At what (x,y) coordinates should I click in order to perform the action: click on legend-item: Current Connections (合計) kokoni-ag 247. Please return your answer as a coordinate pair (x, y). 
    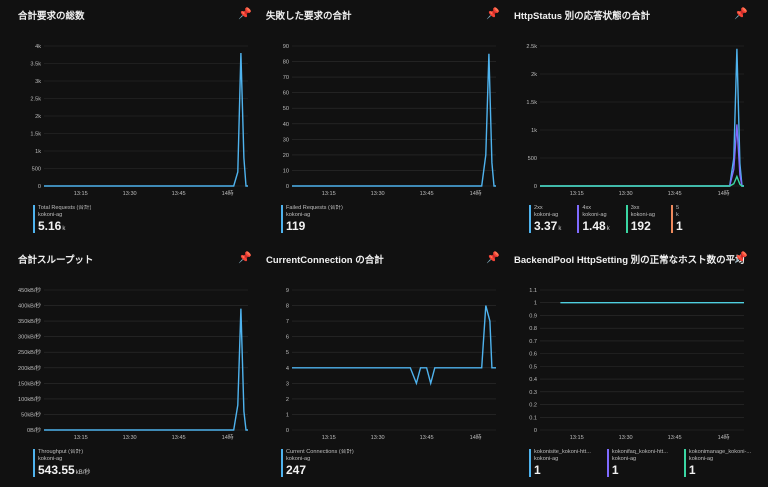
    Looking at the image, I should click on (317, 464).